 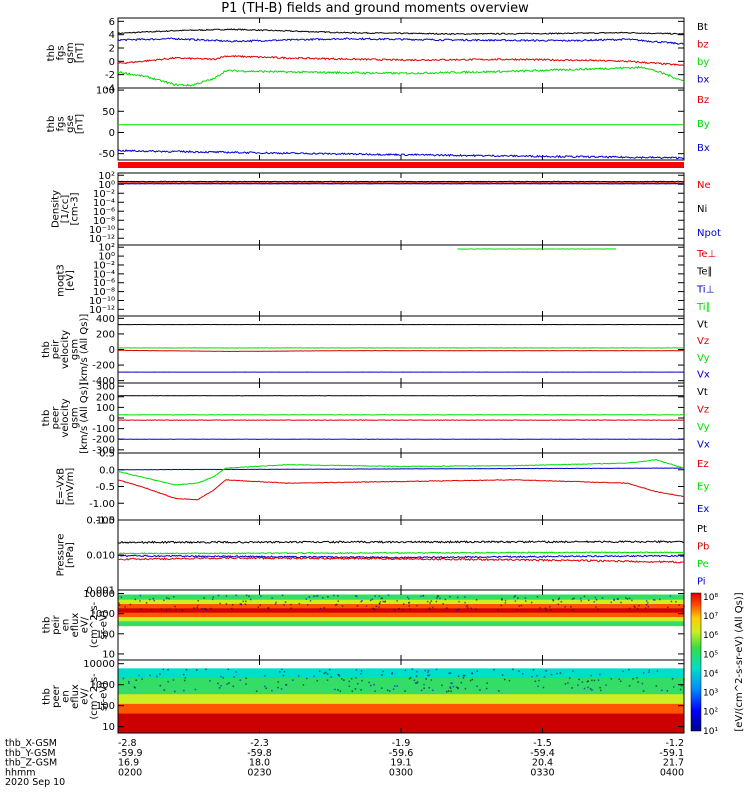 I want to click on colorbar-tick-label: 10¹, so click(x=710, y=732).